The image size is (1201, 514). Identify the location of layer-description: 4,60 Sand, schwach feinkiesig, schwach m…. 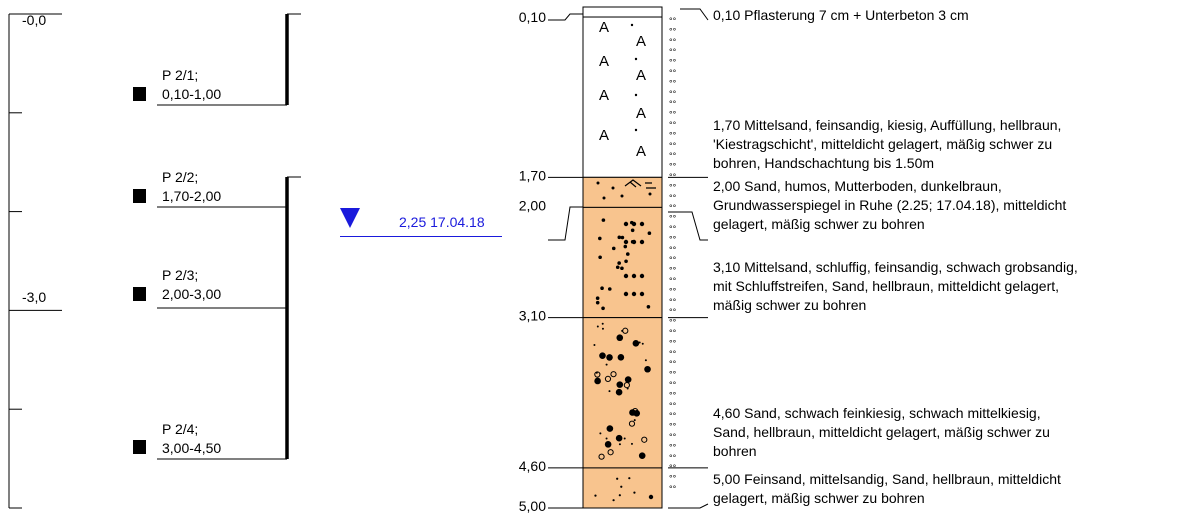
(859, 437).